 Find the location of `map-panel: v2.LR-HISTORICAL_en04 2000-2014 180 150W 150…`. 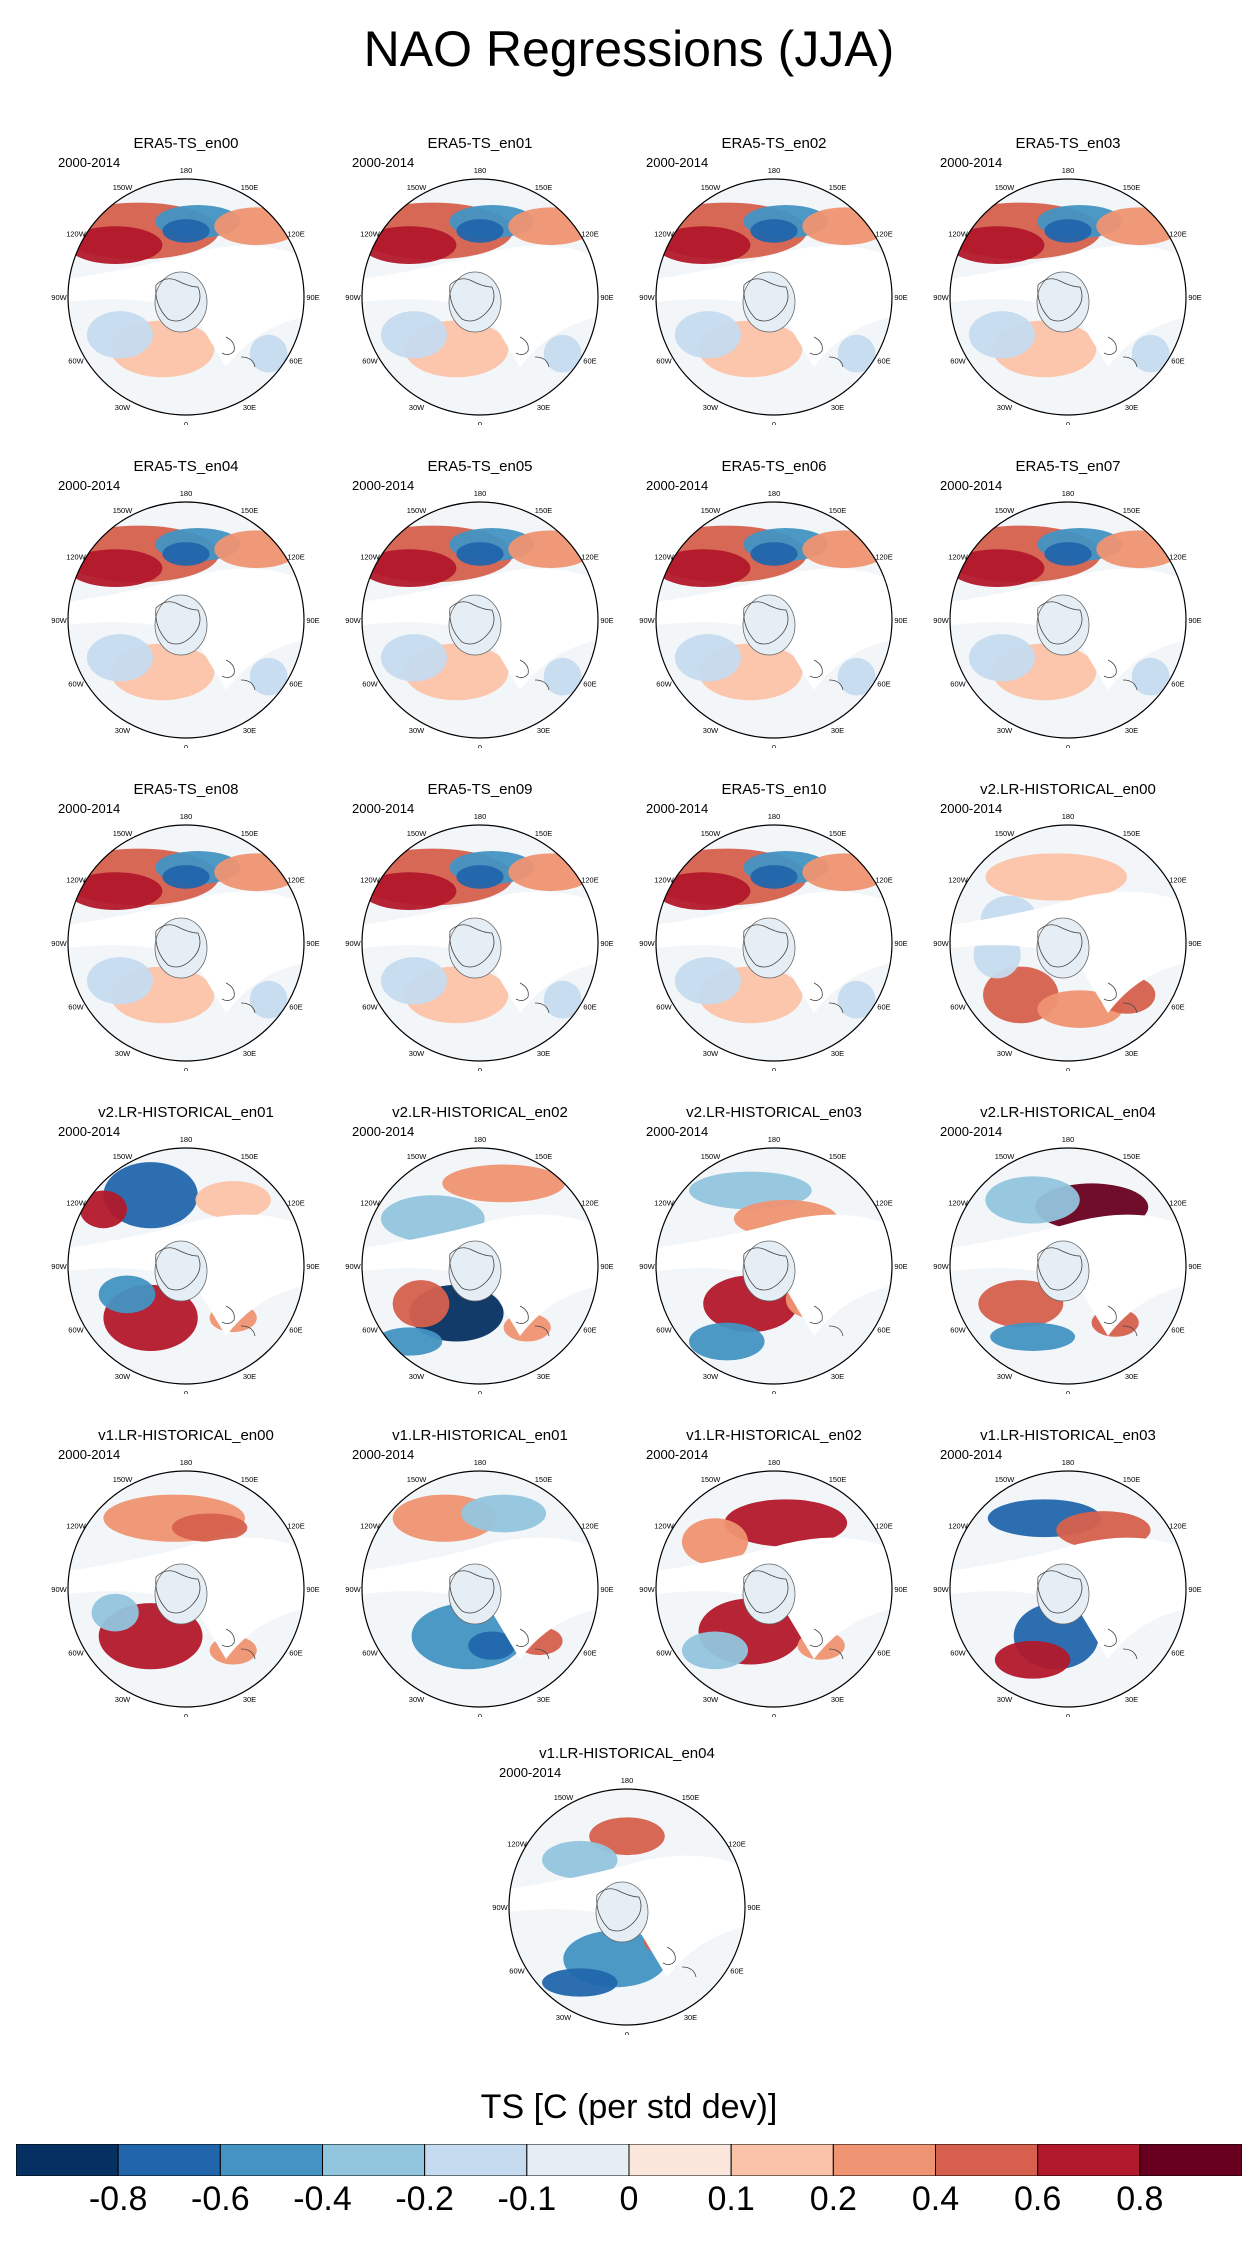

map-panel: v2.LR-HISTORICAL_en04 2000-2014 180 150W 150… is located at coordinates (1068, 1249).